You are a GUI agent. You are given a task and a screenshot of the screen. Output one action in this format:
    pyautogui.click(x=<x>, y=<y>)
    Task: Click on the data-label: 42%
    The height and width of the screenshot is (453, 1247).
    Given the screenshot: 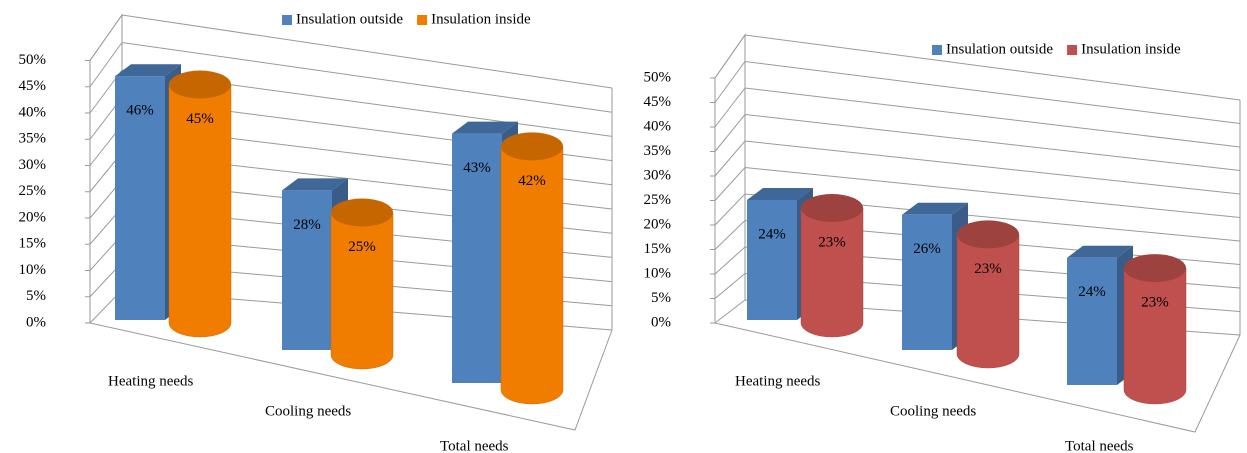 What is the action you would take?
    pyautogui.click(x=532, y=181)
    